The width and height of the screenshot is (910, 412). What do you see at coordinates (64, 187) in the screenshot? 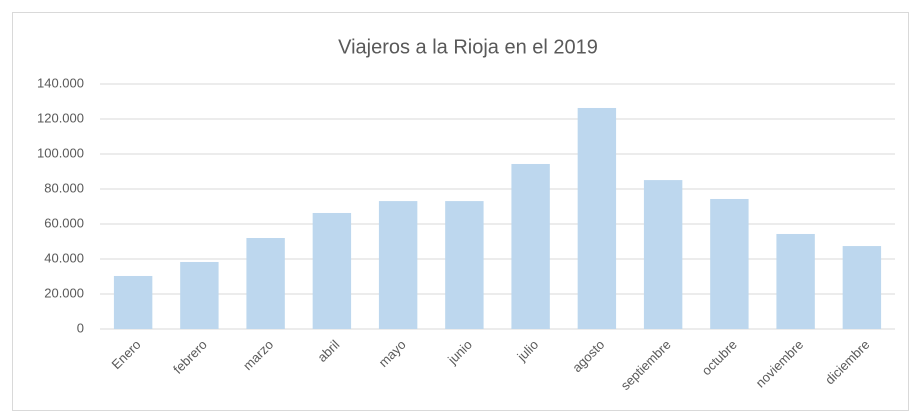
I see `y-tick-label: 80.000` at bounding box center [64, 187].